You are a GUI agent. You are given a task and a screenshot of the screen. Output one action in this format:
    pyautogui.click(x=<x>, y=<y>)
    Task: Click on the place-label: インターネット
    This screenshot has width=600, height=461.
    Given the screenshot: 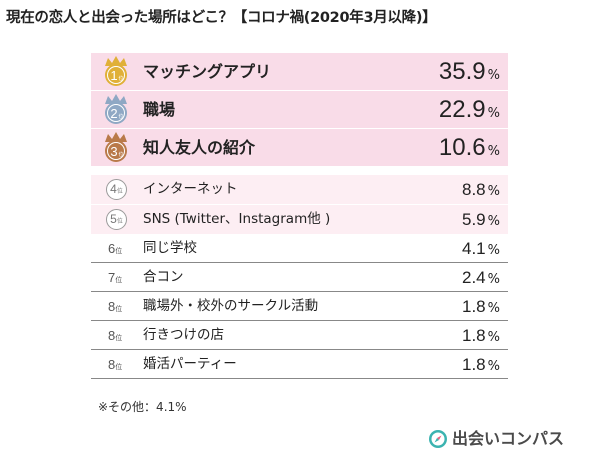 What is the action you would take?
    pyautogui.click(x=190, y=189)
    